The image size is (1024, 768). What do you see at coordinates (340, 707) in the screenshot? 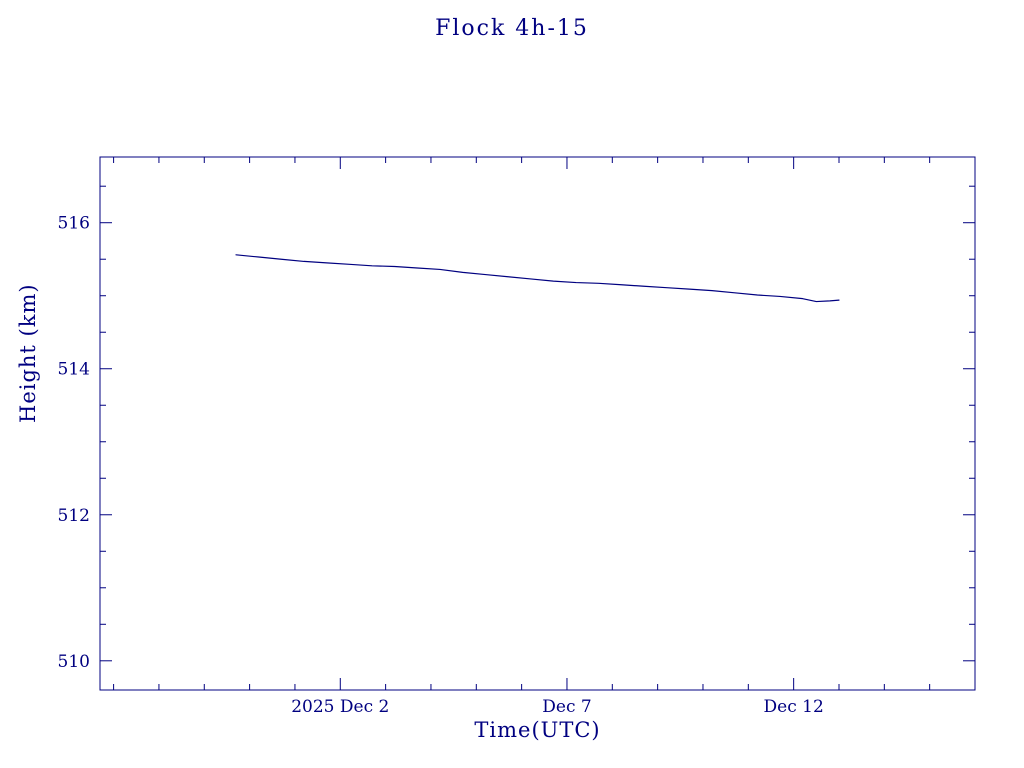
I see `x-tick-label: 2025 Dec 2` at bounding box center [340, 707].